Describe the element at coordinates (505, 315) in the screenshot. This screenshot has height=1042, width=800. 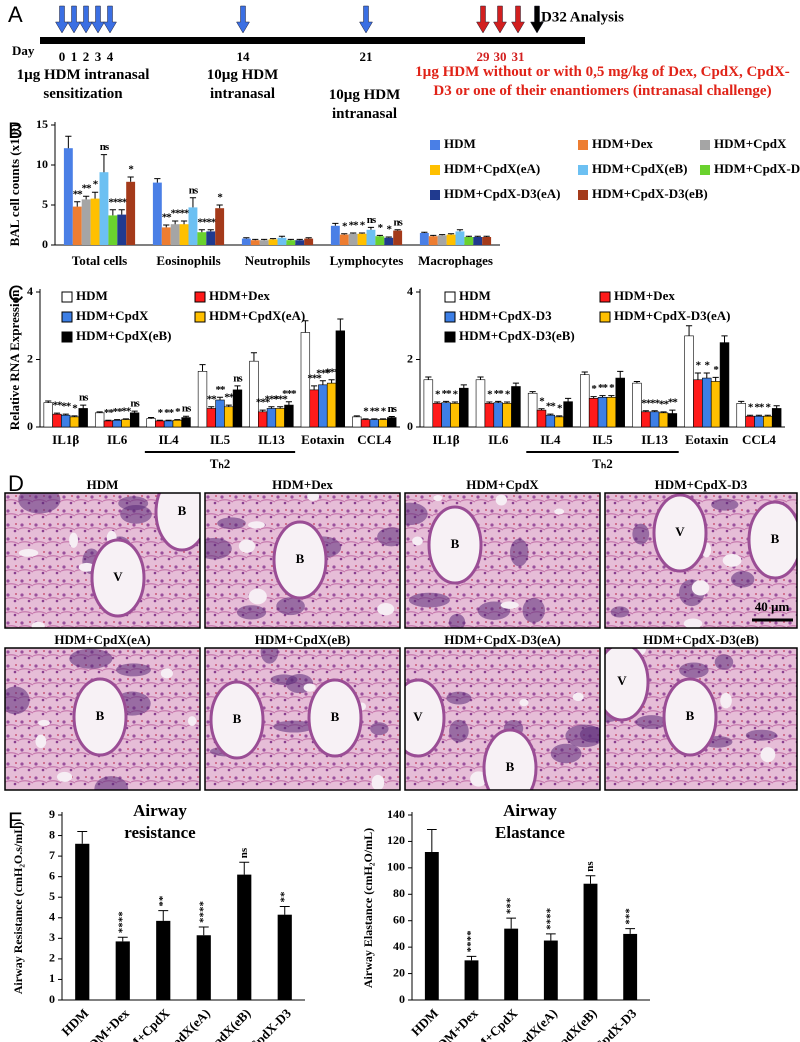
I see `legend-label: HDM+CpdX-D3` at that location.